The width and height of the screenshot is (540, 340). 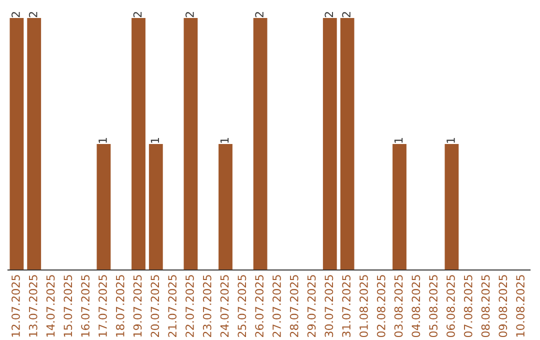 What do you see at coordinates (207, 306) in the screenshot?
I see `x-tick-label: 23.07.2025` at bounding box center [207, 306].